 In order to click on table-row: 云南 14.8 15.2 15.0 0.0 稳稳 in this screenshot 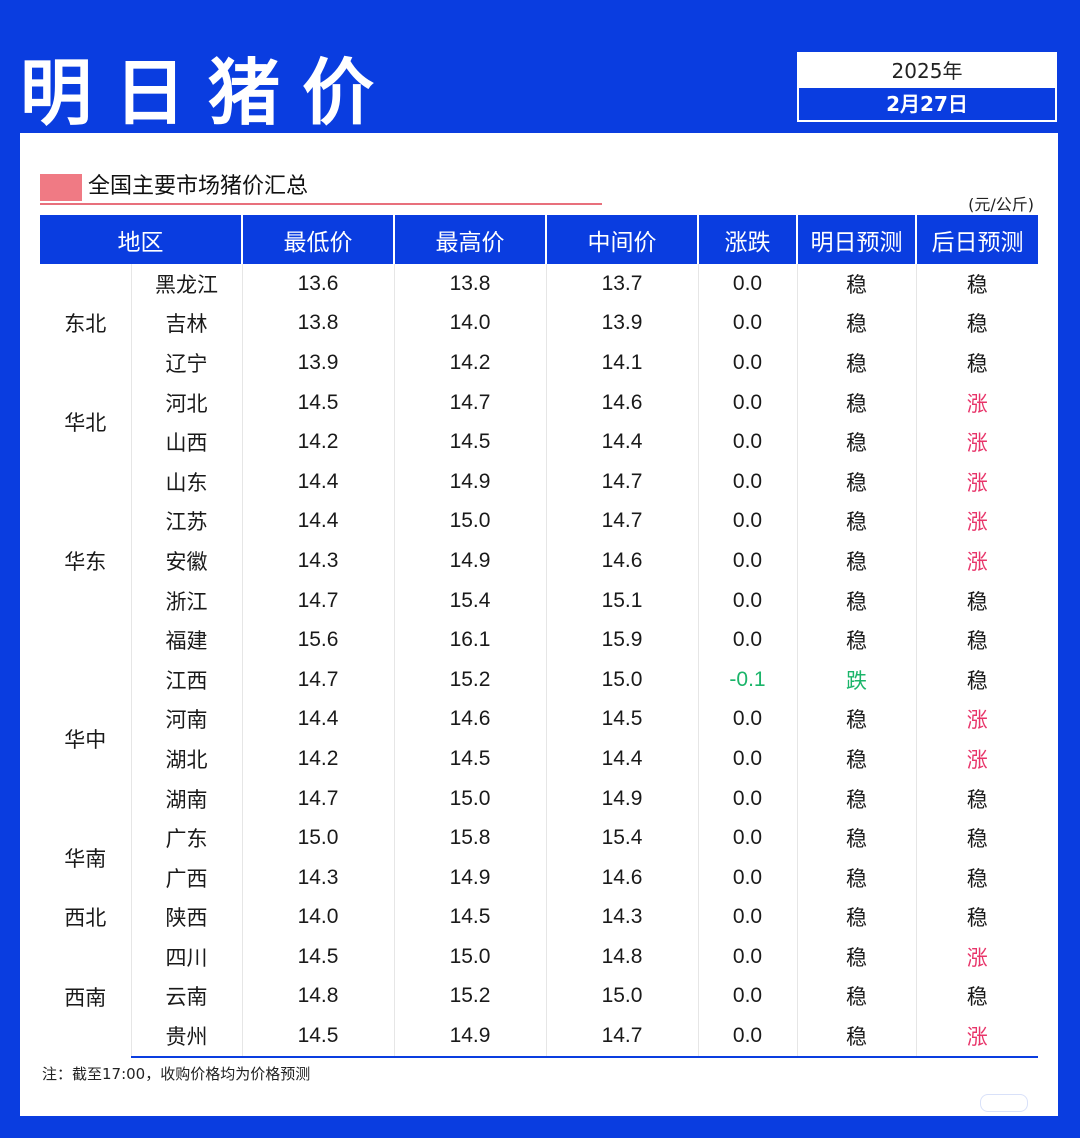, I will do `click(539, 996)`.